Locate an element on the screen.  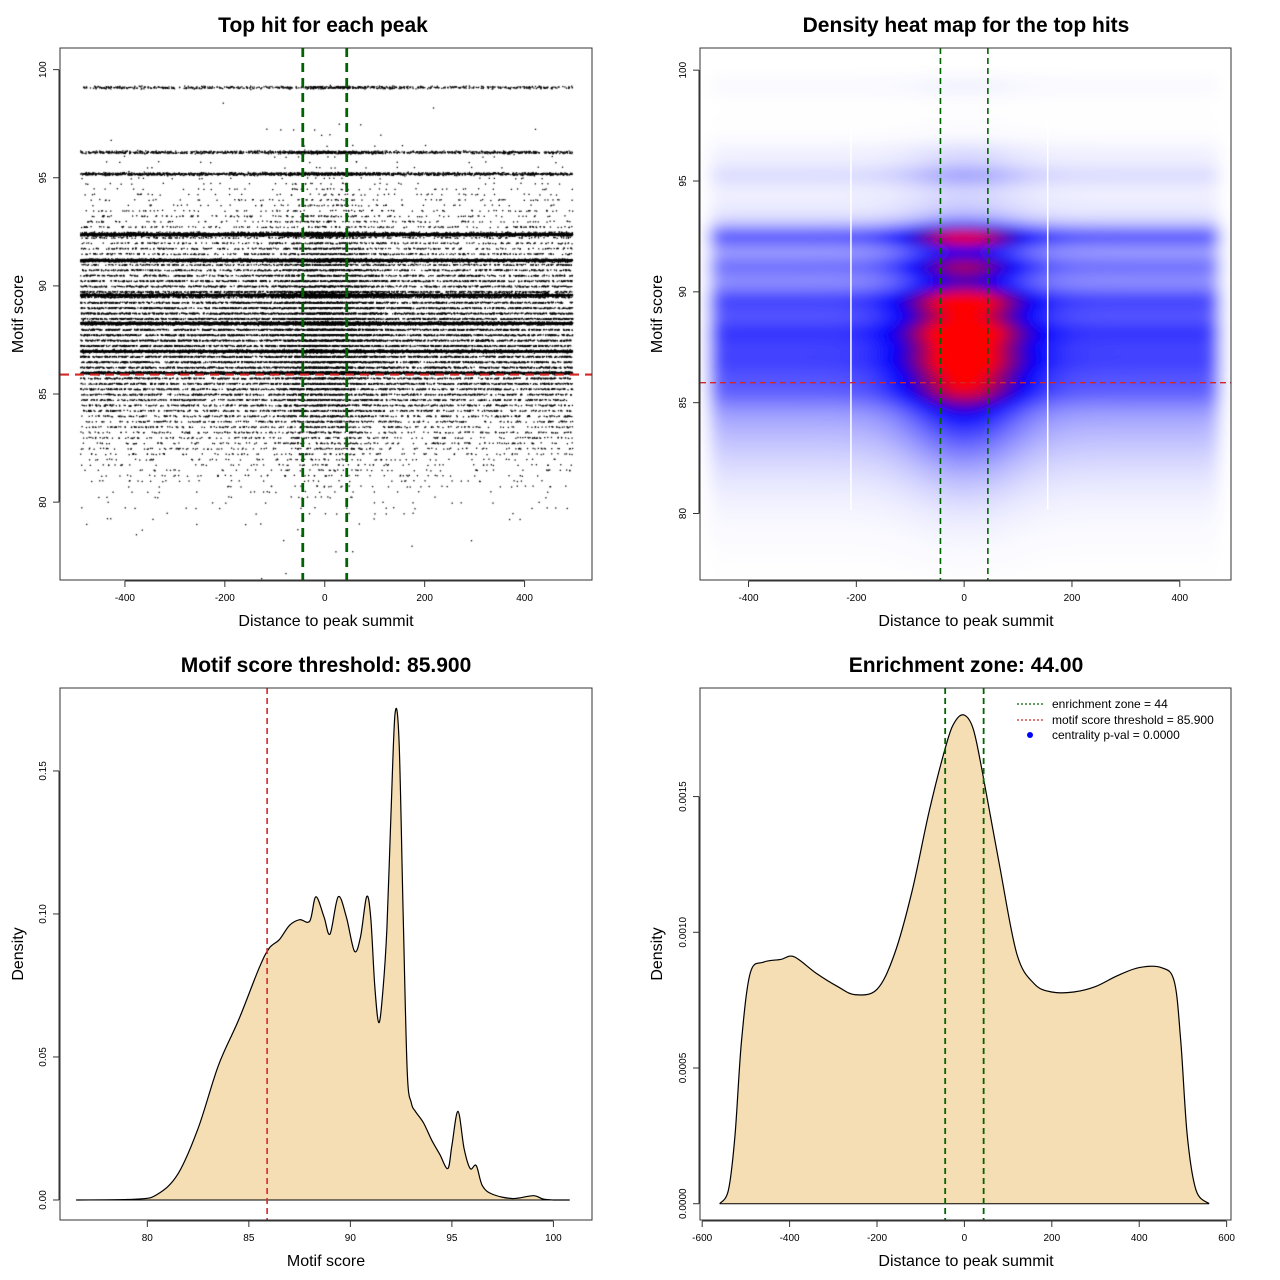
heatmap-x-tick-label: -200 is located at coordinates (856, 598).